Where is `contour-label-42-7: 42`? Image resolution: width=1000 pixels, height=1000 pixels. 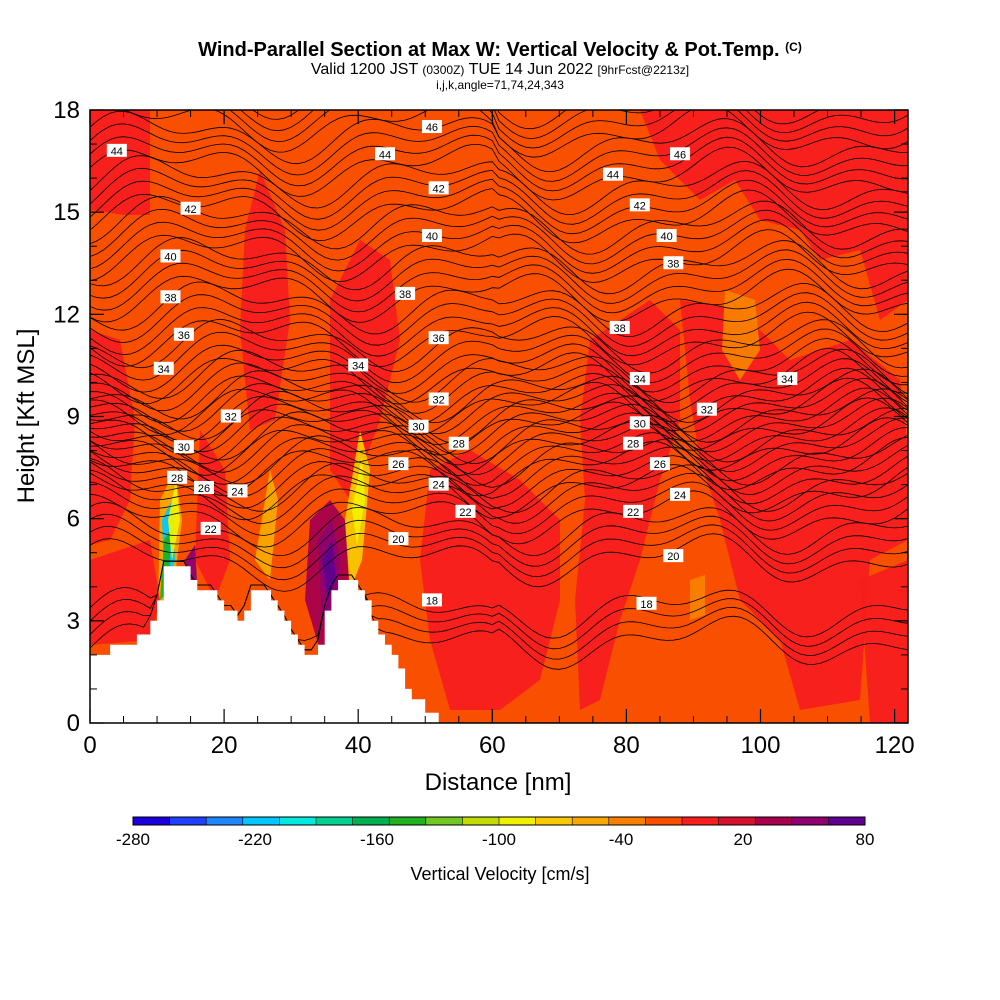 contour-label-42-7: 42 is located at coordinates (639, 205).